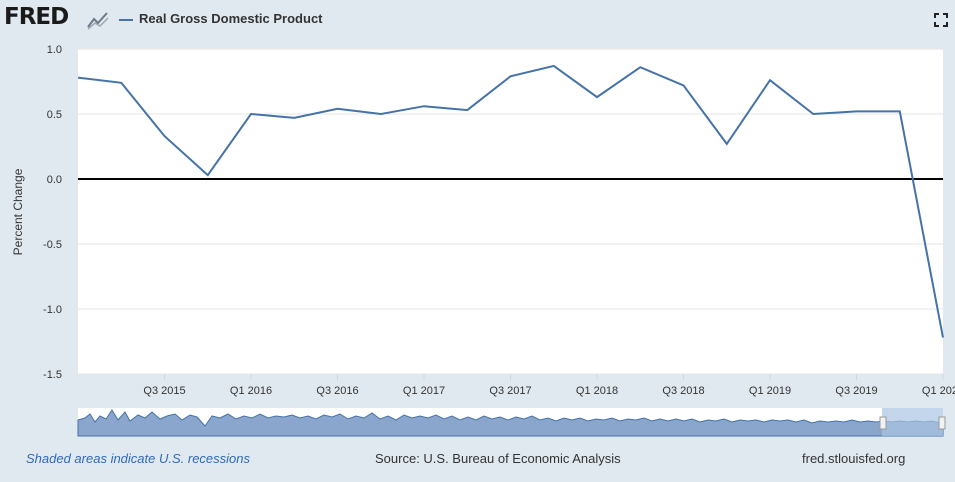 Image resolution: width=955 pixels, height=482 pixels. I want to click on fred-logo: FRED, so click(36, 17).